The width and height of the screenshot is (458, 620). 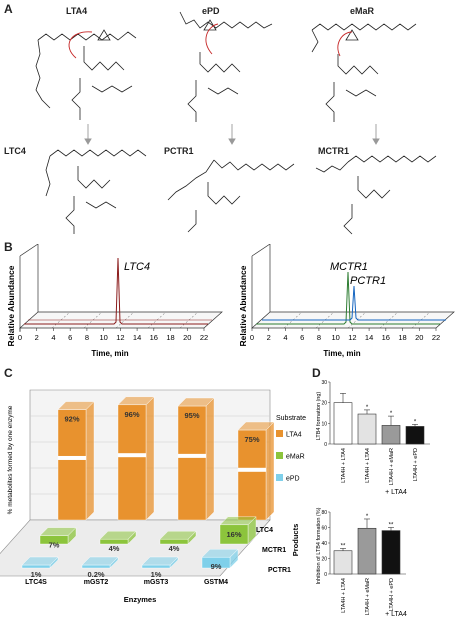 I want to click on time-tick-label: 4, so click(x=285, y=337).